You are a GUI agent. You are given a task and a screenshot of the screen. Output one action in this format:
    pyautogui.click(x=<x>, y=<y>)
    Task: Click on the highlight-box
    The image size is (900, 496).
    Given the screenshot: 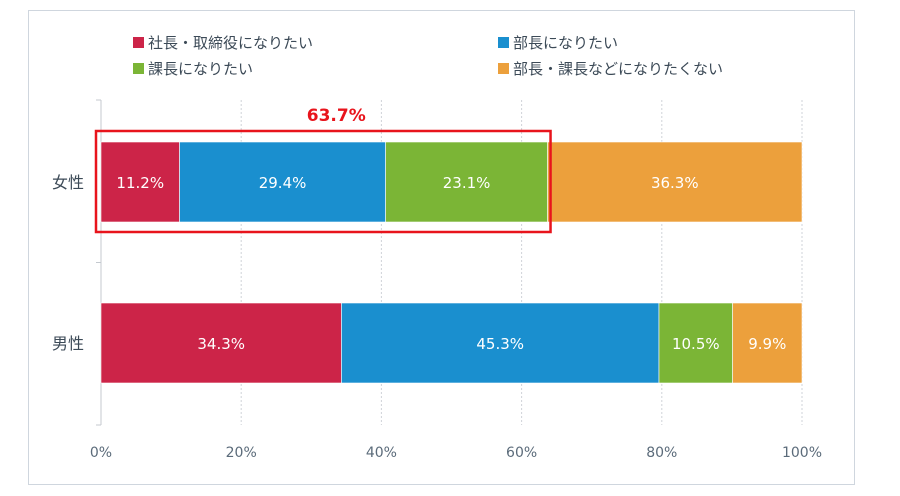 What is the action you would take?
    pyautogui.click(x=323, y=181)
    